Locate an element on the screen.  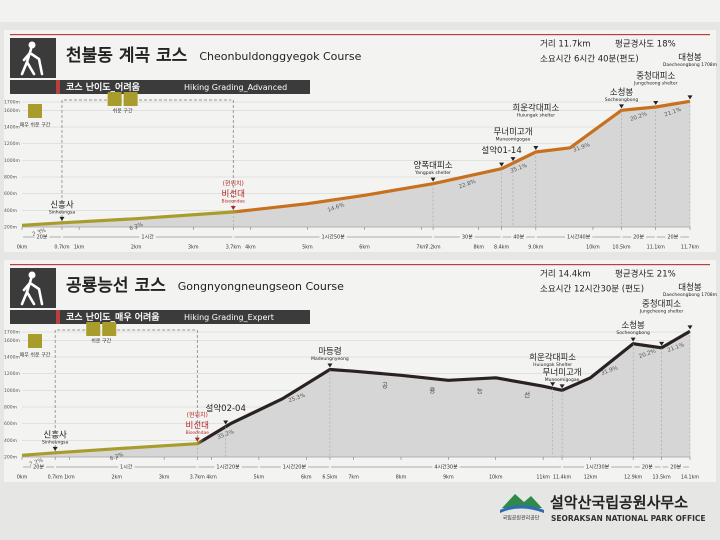
y-tick-label: 800m is located at coordinates (10, 178).